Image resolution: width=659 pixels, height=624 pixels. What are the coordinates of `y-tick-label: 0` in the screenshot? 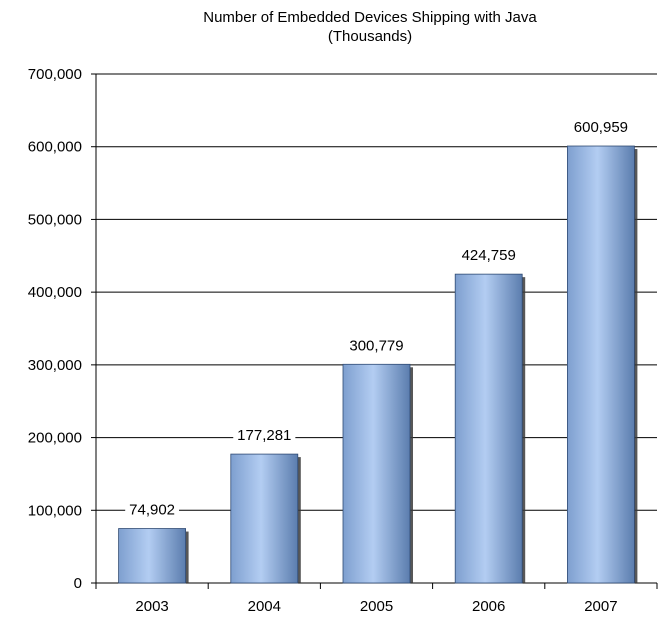 It's located at (78, 583).